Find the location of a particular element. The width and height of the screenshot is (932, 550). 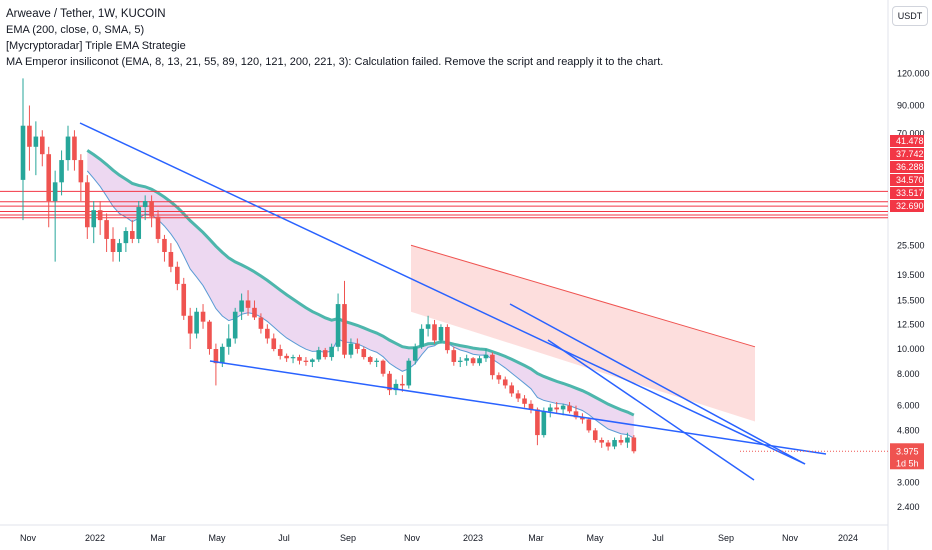

price-tick-label: 120.000 is located at coordinates (913, 74).